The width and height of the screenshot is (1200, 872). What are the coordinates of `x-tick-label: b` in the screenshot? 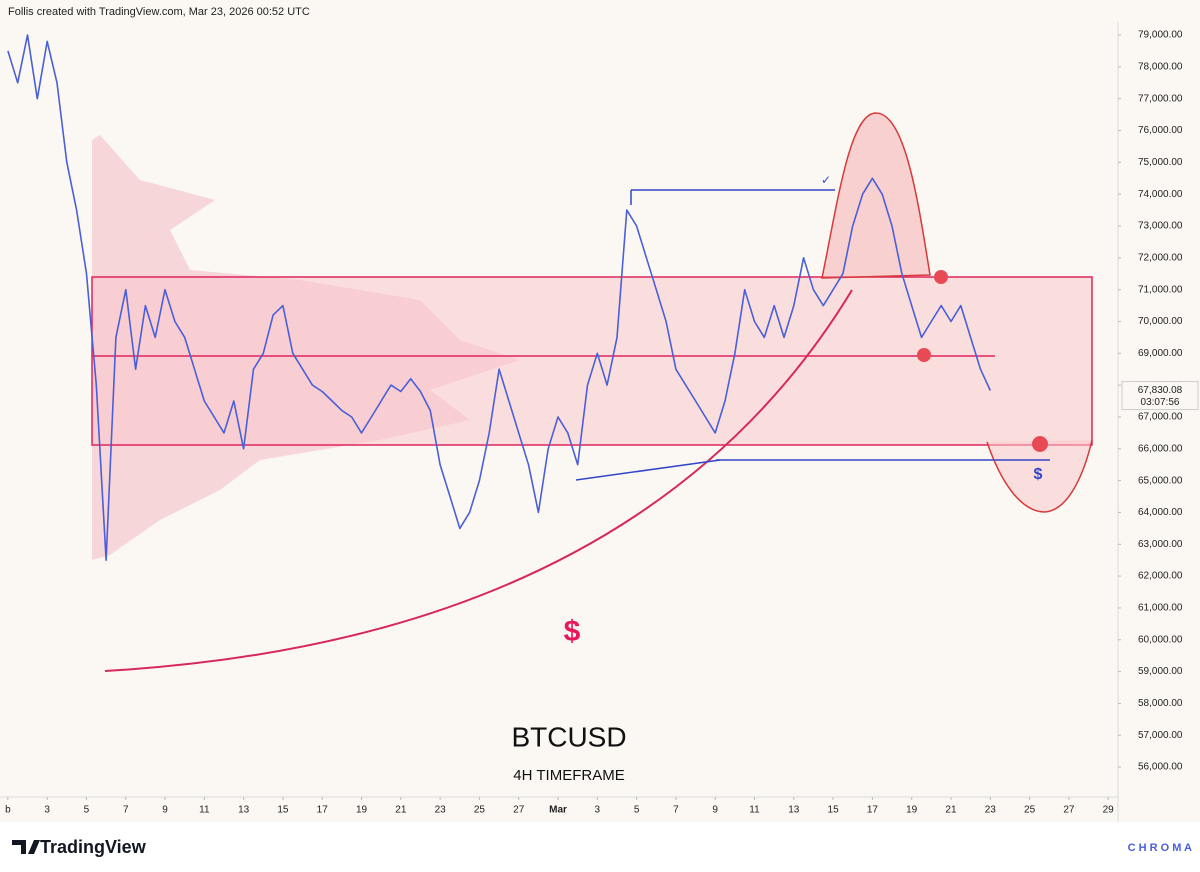 It's located at (8, 810).